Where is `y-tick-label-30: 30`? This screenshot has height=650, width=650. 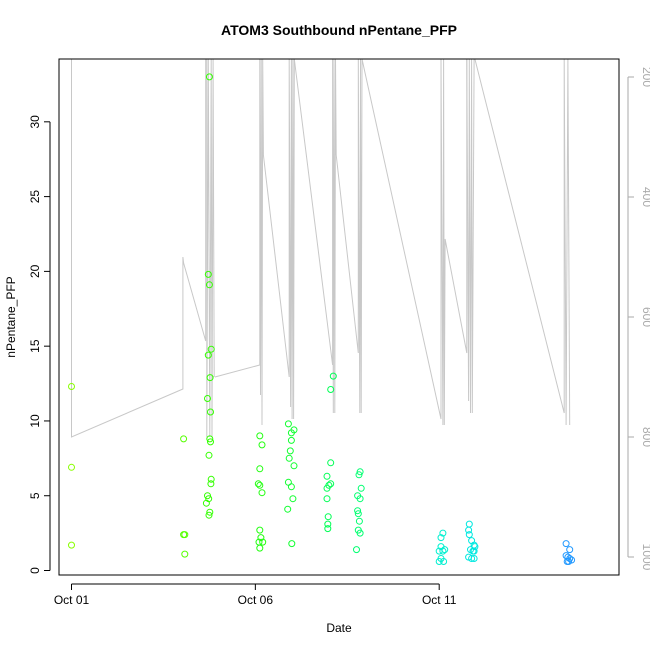
y-tick-label-30: 30 is located at coordinates (35, 122).